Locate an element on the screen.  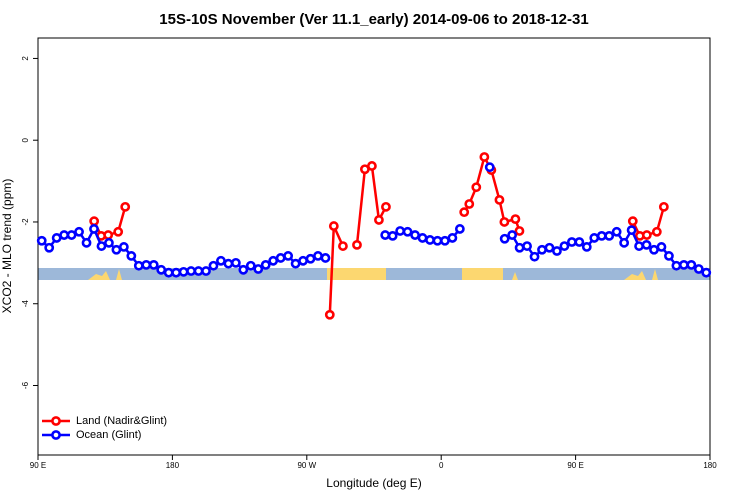
legend-label: Ocean (Glint) is located at coordinates (108, 435).